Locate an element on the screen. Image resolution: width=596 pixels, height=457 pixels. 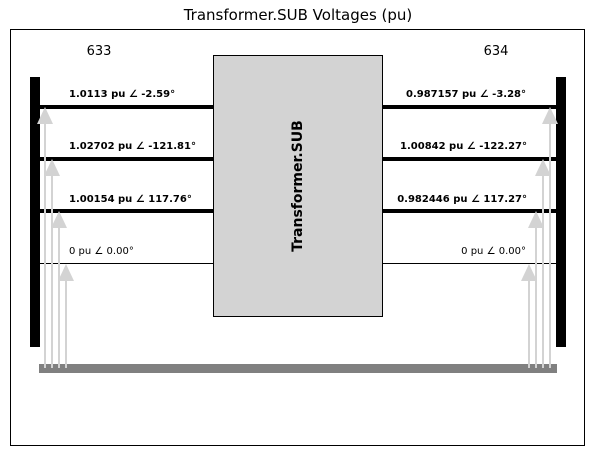
right-neutral-line is located at coordinates (469, 263).